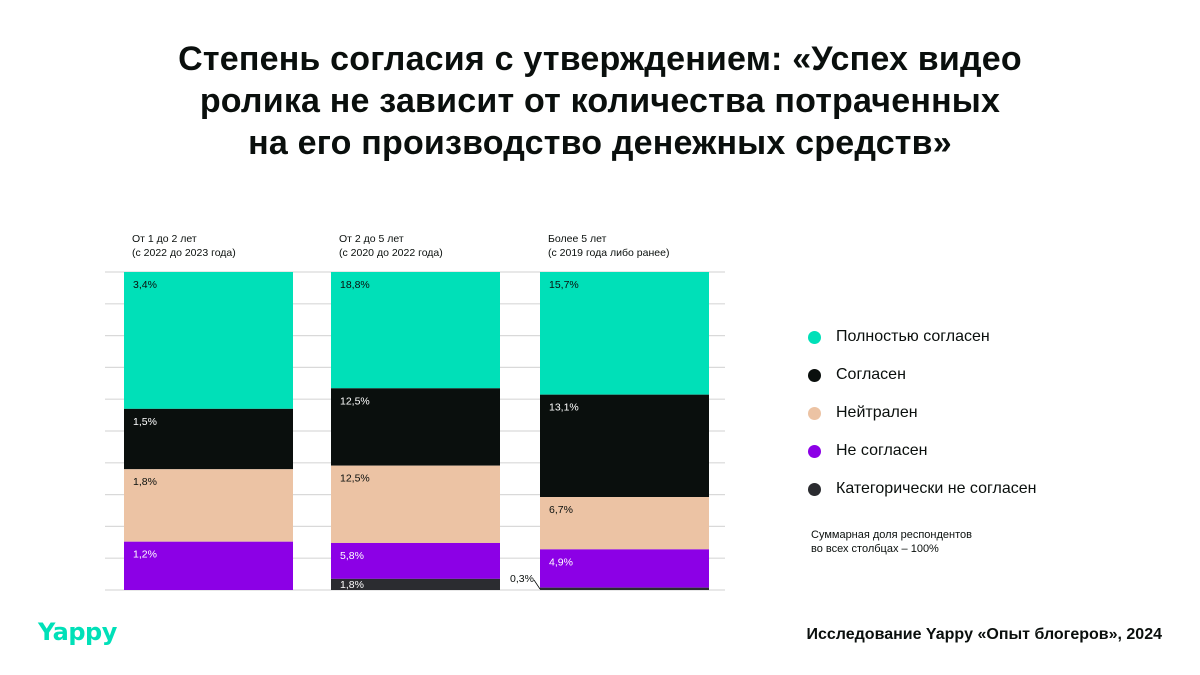 This screenshot has height=675, width=1200. I want to click on note-line: во всех столбцах – 100%, so click(875, 549).